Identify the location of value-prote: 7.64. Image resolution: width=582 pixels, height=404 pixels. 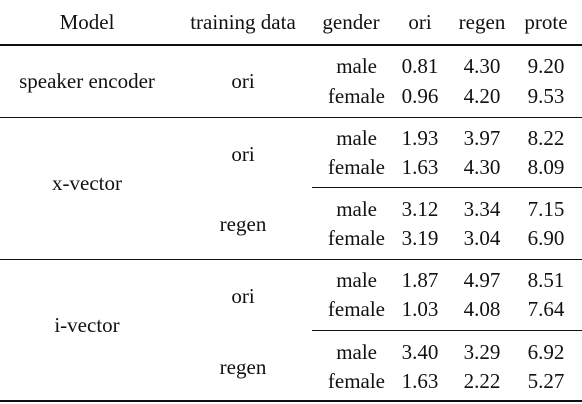
(546, 309).